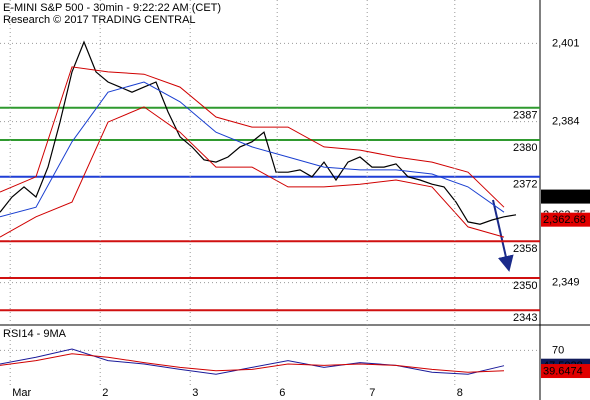 The width and height of the screenshot is (590, 400). I want to click on x-tick-label: 8, so click(460, 393).